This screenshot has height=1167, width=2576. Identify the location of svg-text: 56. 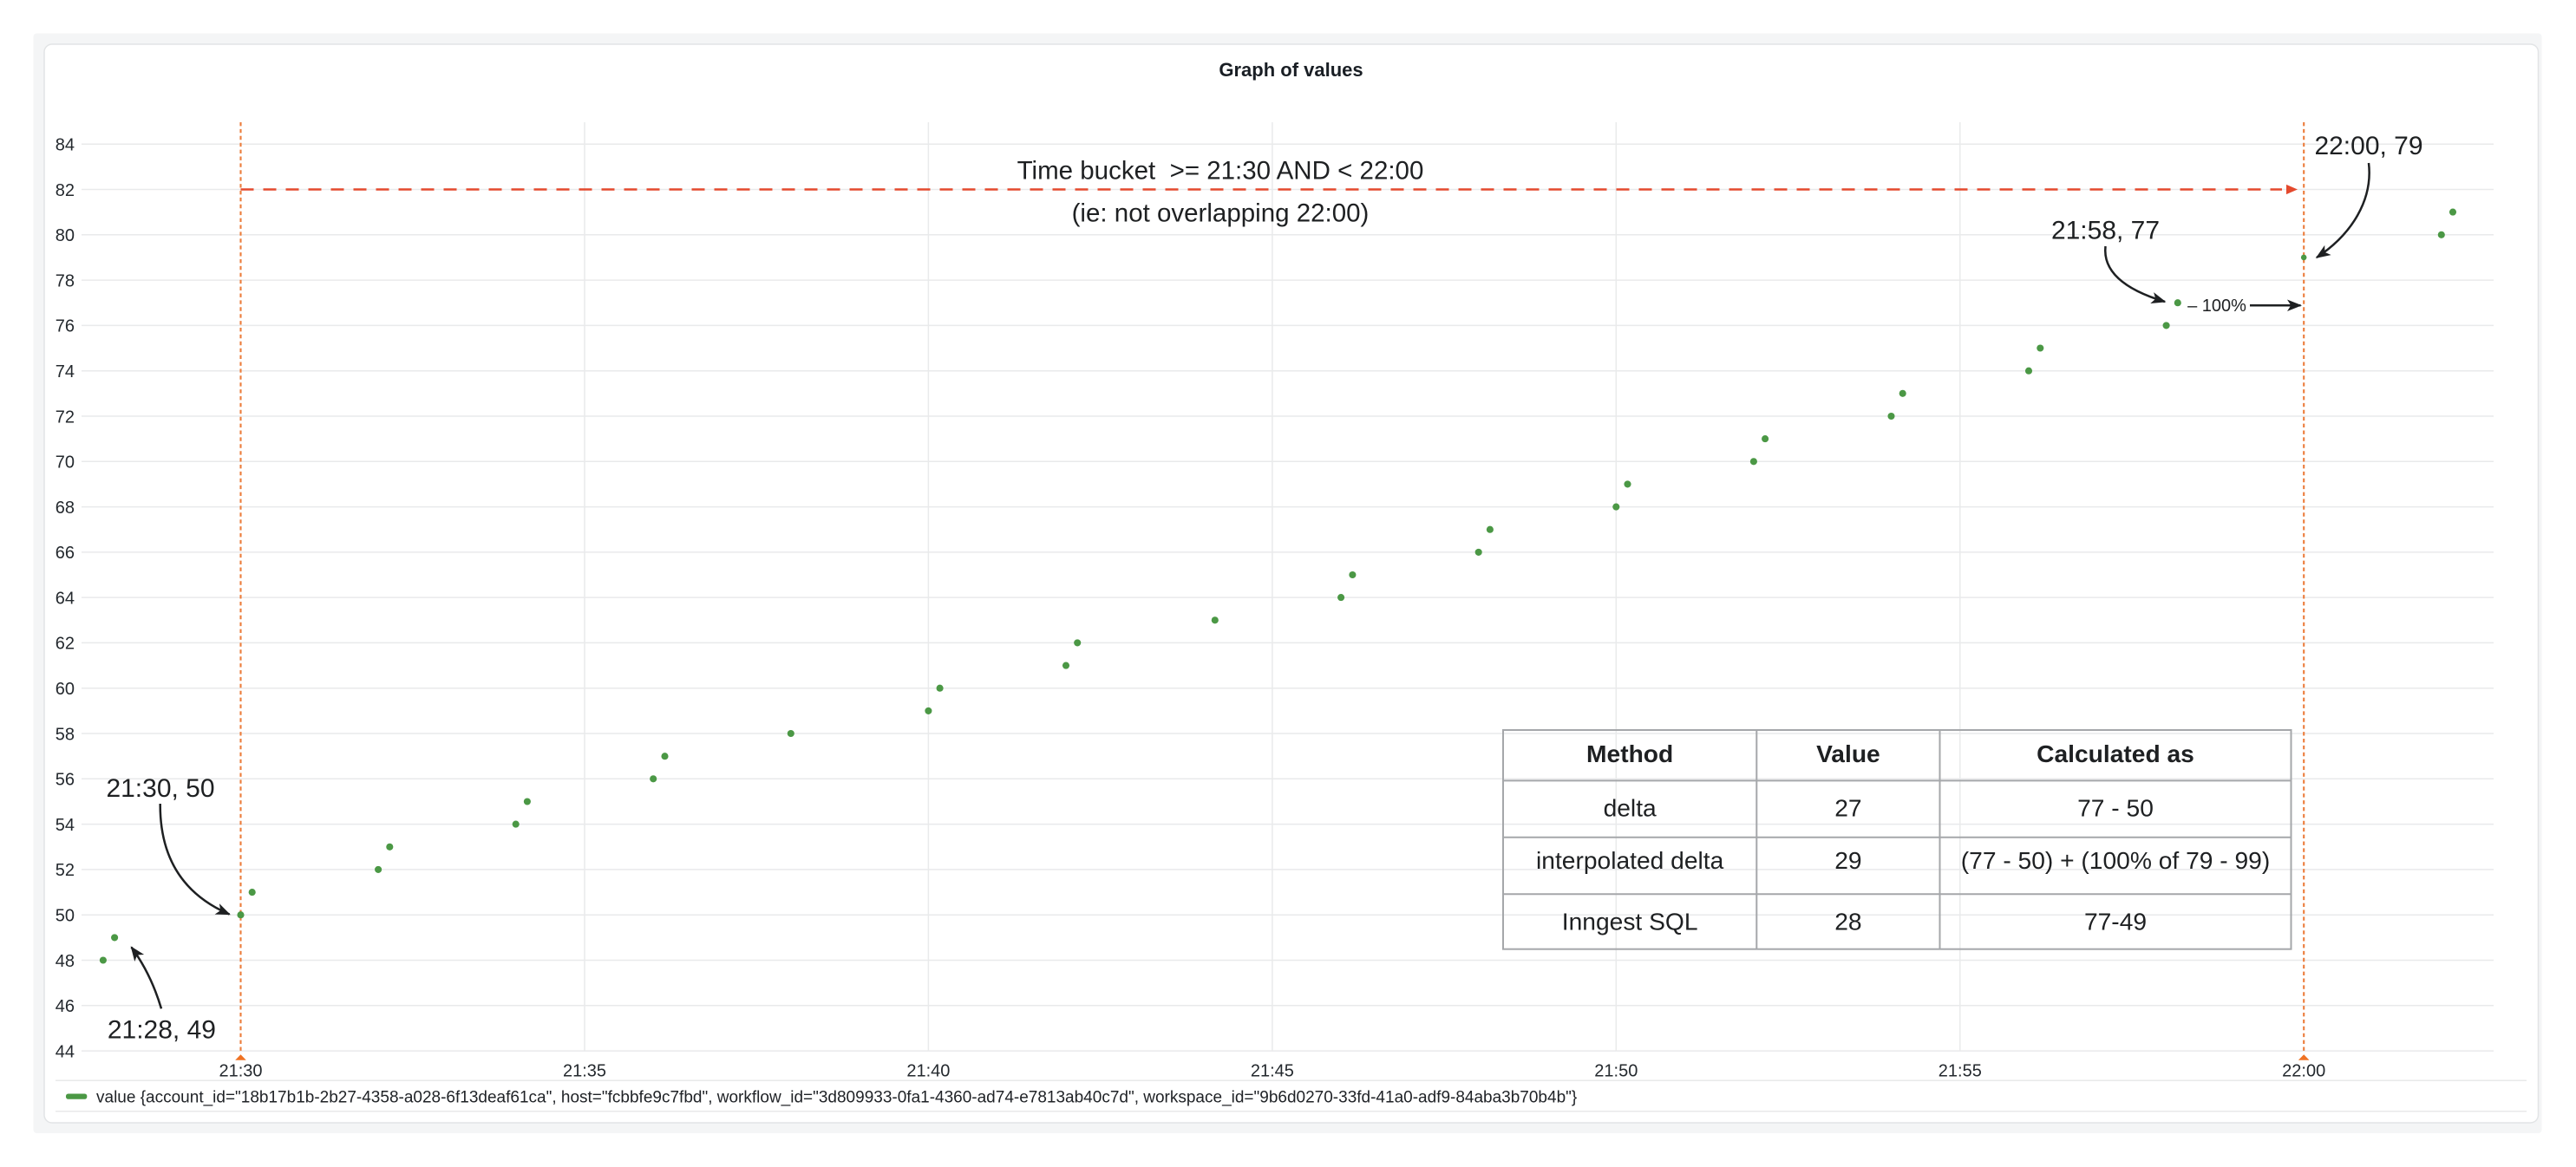
(65, 780).